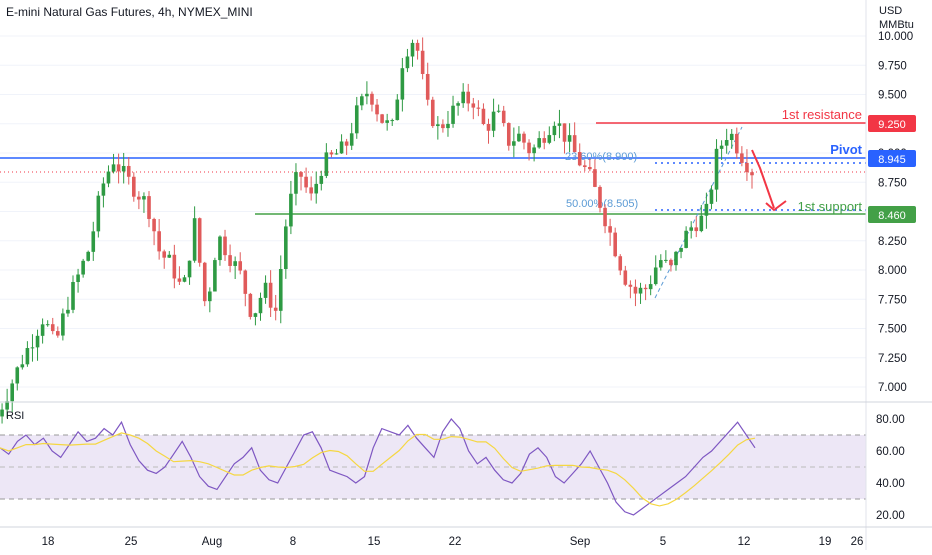 The width and height of the screenshot is (932, 555). I want to click on arrow-icon, so click(763, 179).